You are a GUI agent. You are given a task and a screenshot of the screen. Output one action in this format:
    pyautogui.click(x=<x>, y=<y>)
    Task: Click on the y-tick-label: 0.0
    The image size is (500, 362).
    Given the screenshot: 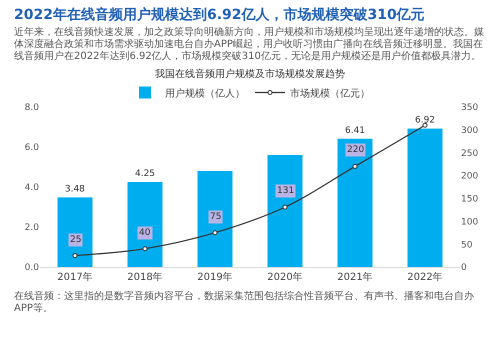 What is the action you would take?
    pyautogui.click(x=32, y=268)
    